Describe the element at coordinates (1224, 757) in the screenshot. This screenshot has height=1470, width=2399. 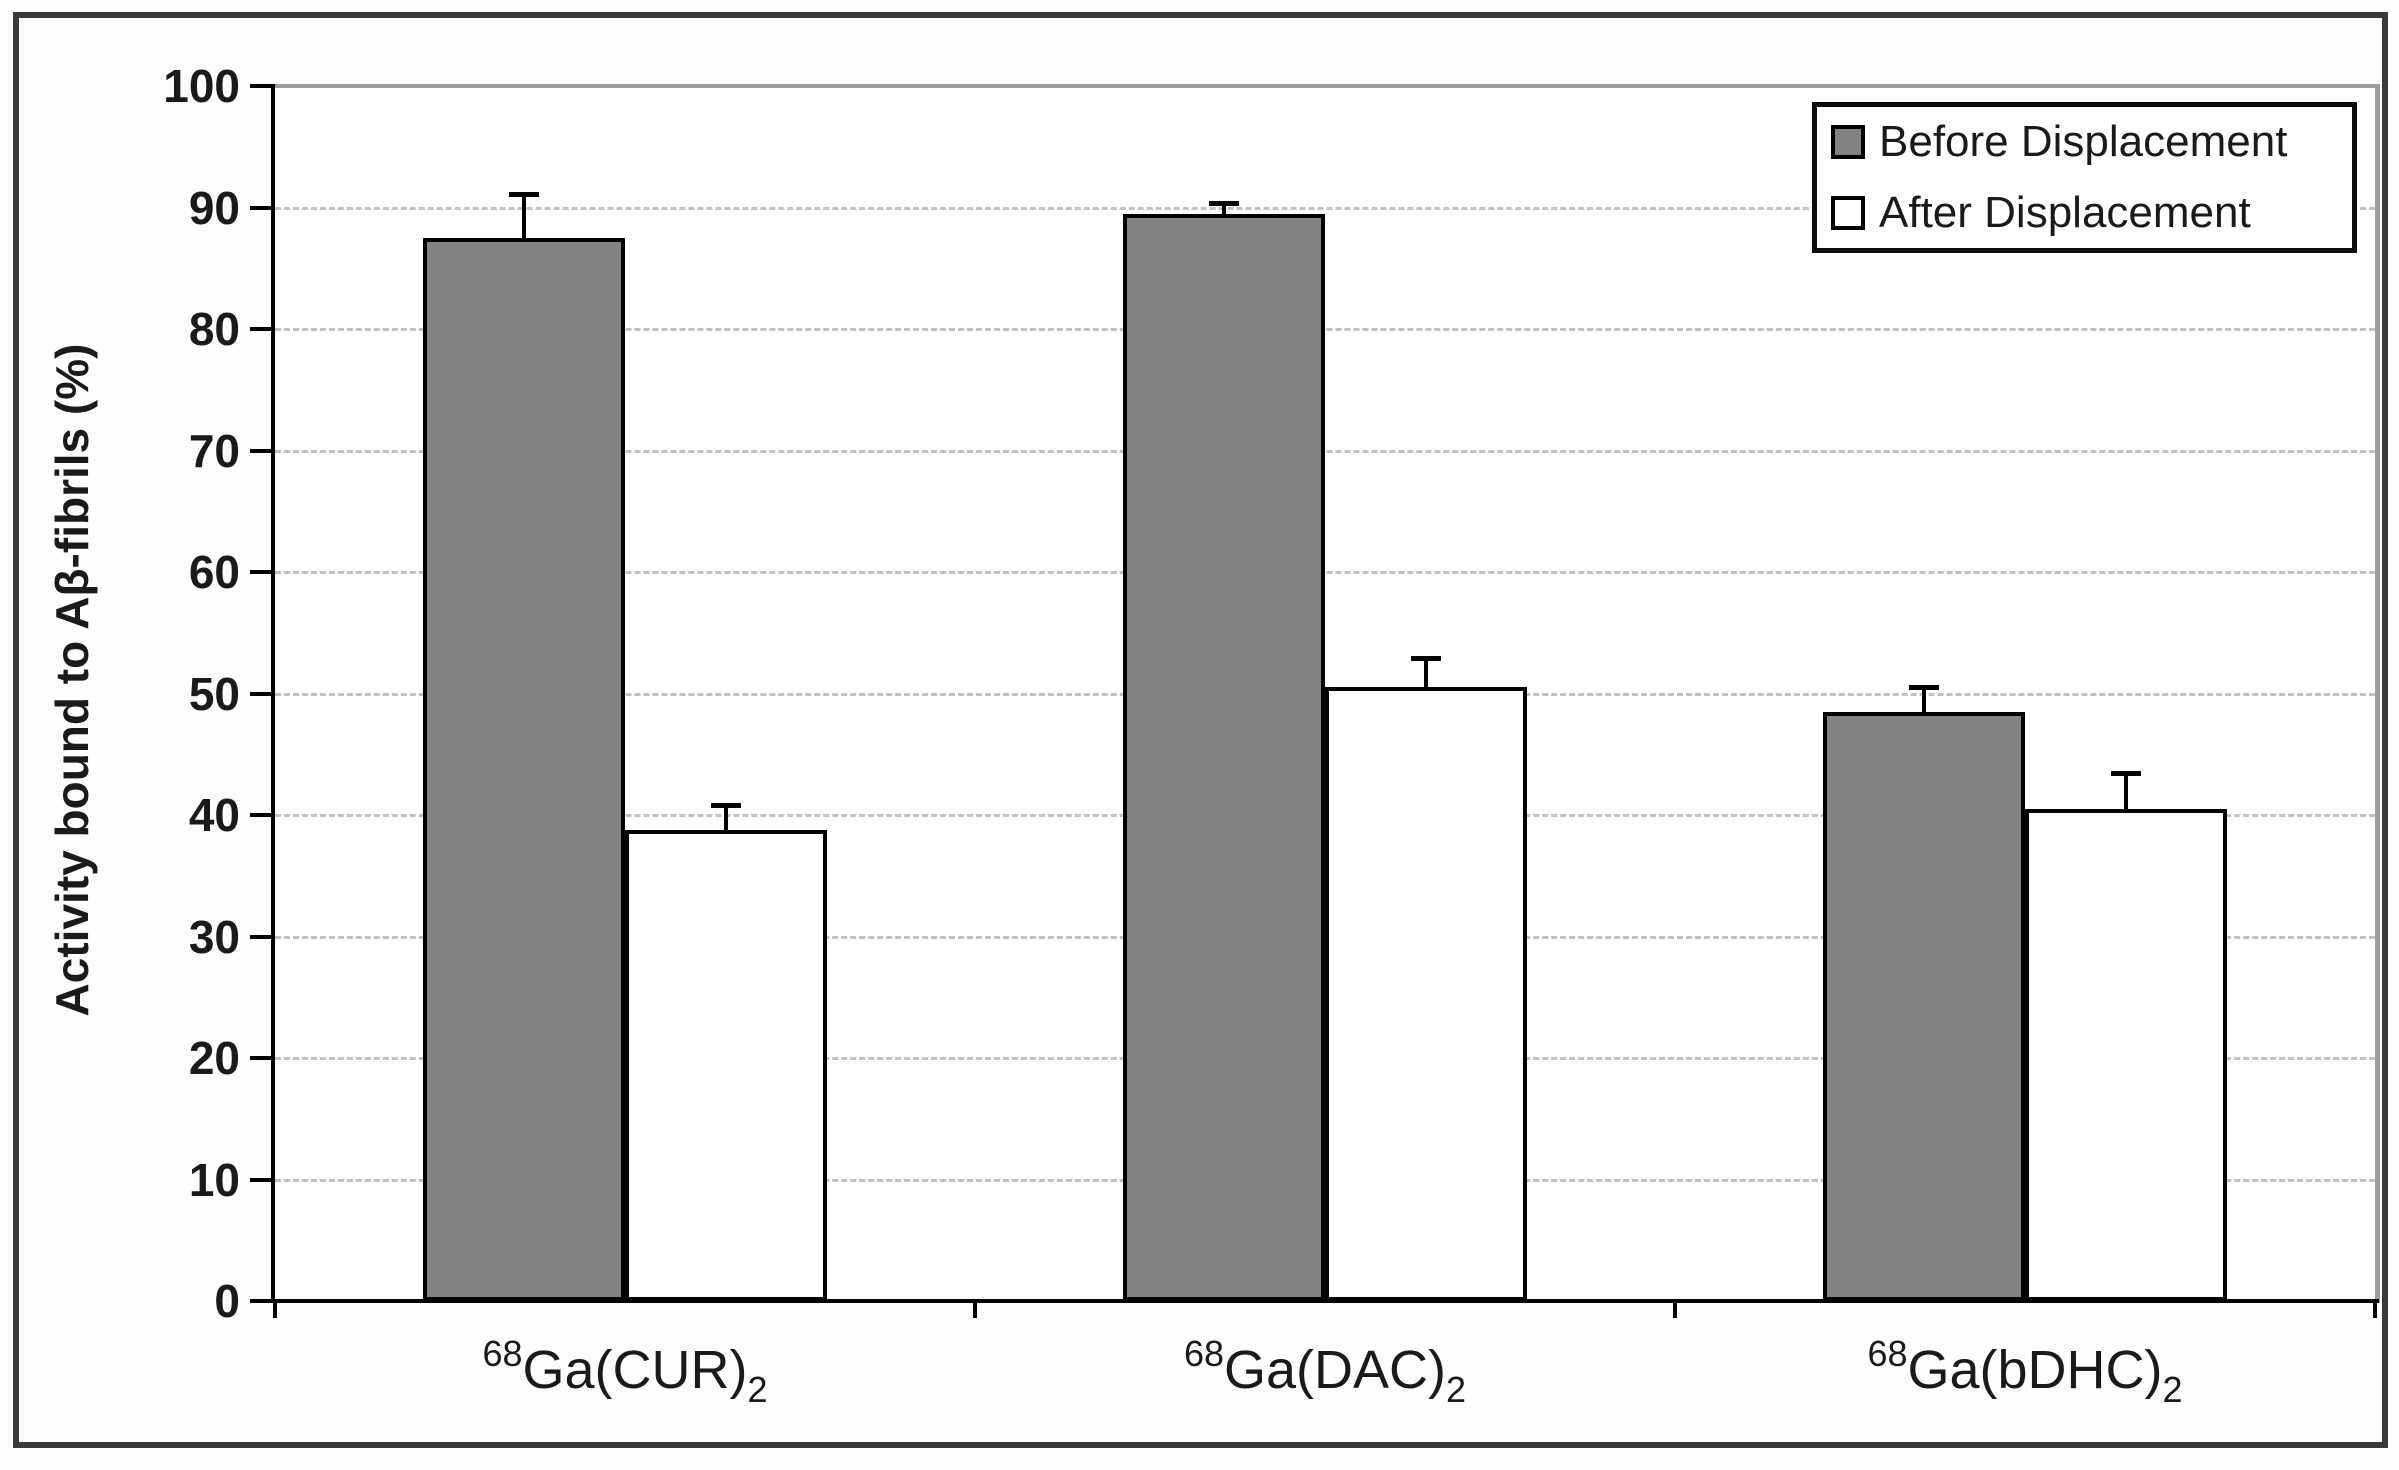
I see `bar-before-displacement-ga-dac` at that location.